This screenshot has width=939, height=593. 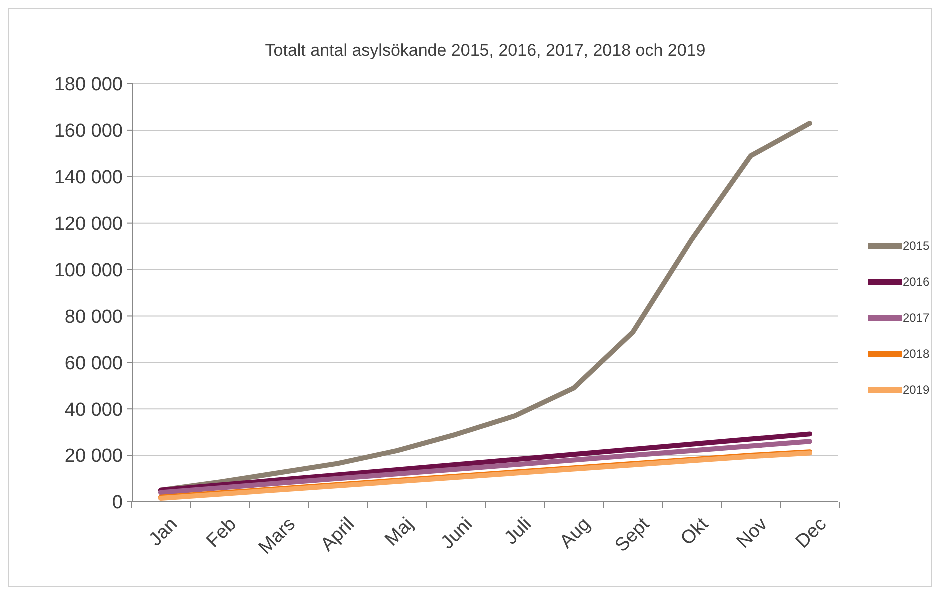 I want to click on chart-title: Totalt antal asylsökande 2015, 2016, 2017, 2018 och 2019, so click(x=485, y=50).